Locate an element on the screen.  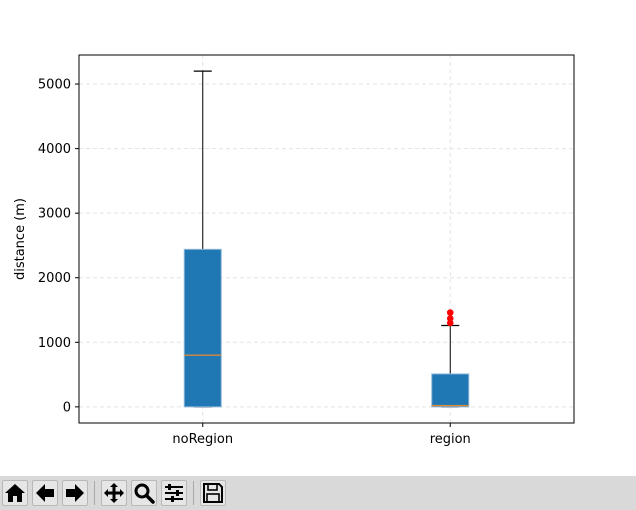
y-axis-label: distance (m) is located at coordinates (20, 239).